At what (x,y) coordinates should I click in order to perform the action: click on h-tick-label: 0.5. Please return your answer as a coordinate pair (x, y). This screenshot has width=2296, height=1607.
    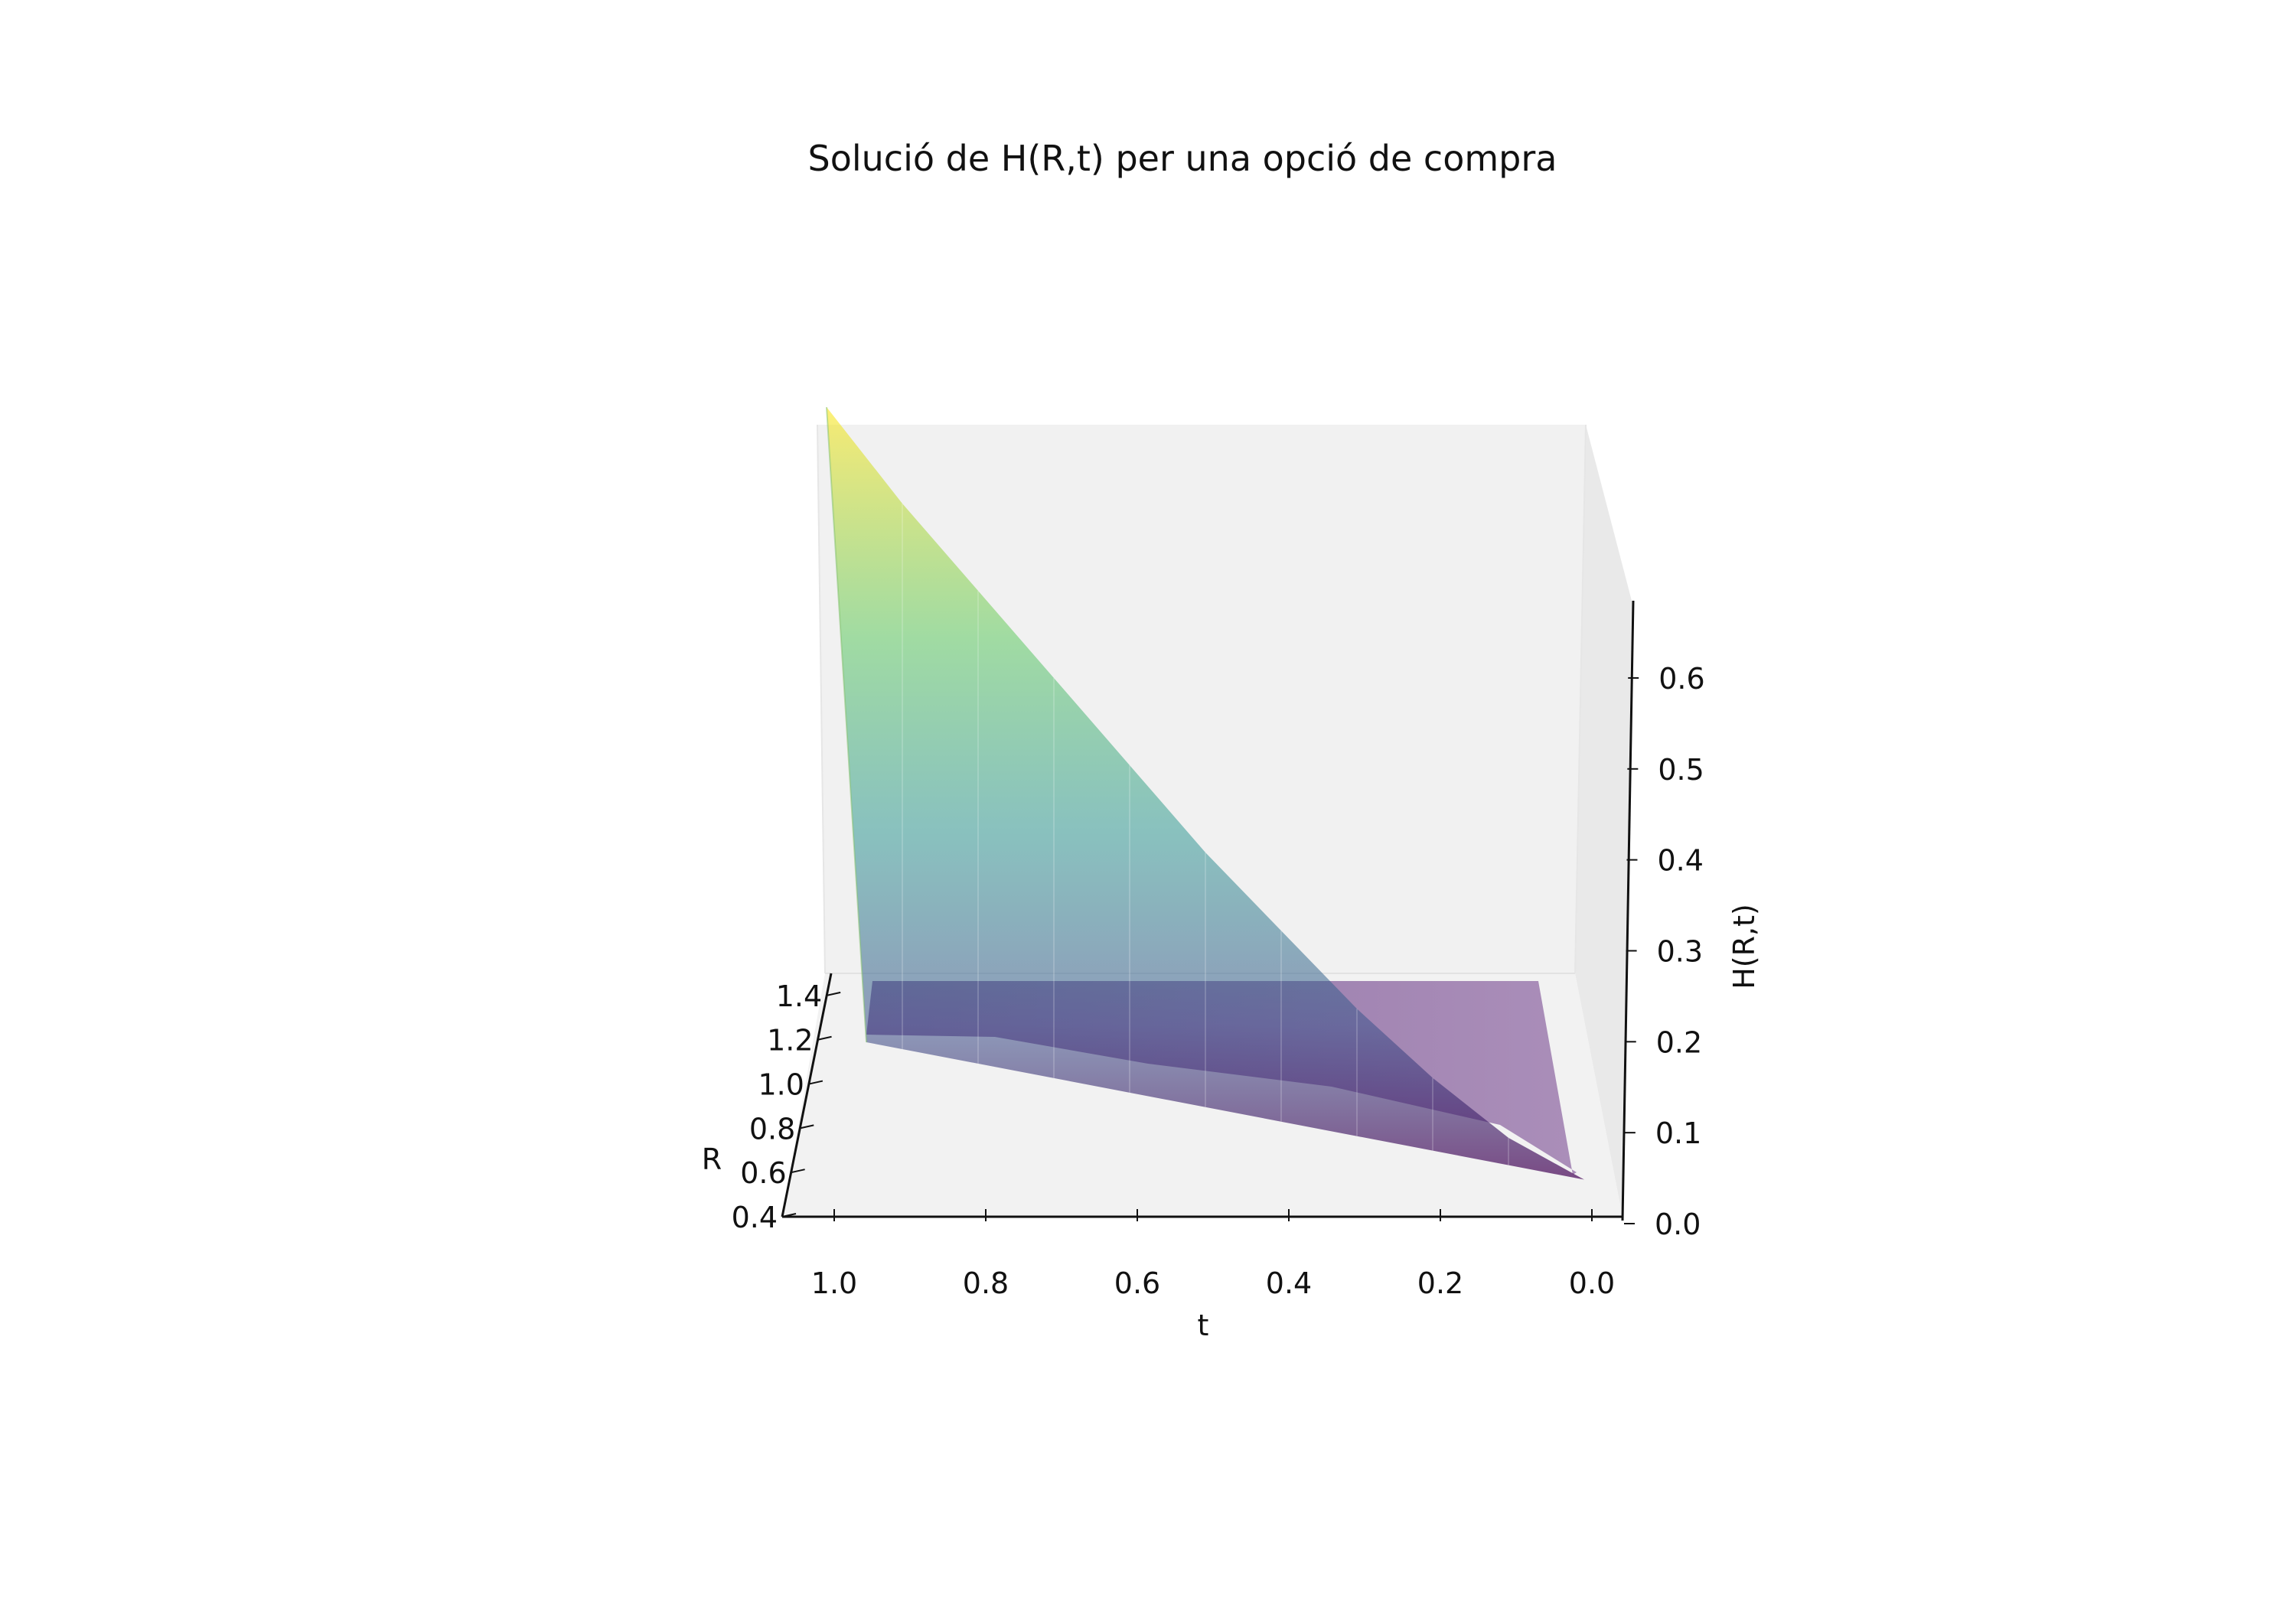
    Looking at the image, I should click on (1681, 770).